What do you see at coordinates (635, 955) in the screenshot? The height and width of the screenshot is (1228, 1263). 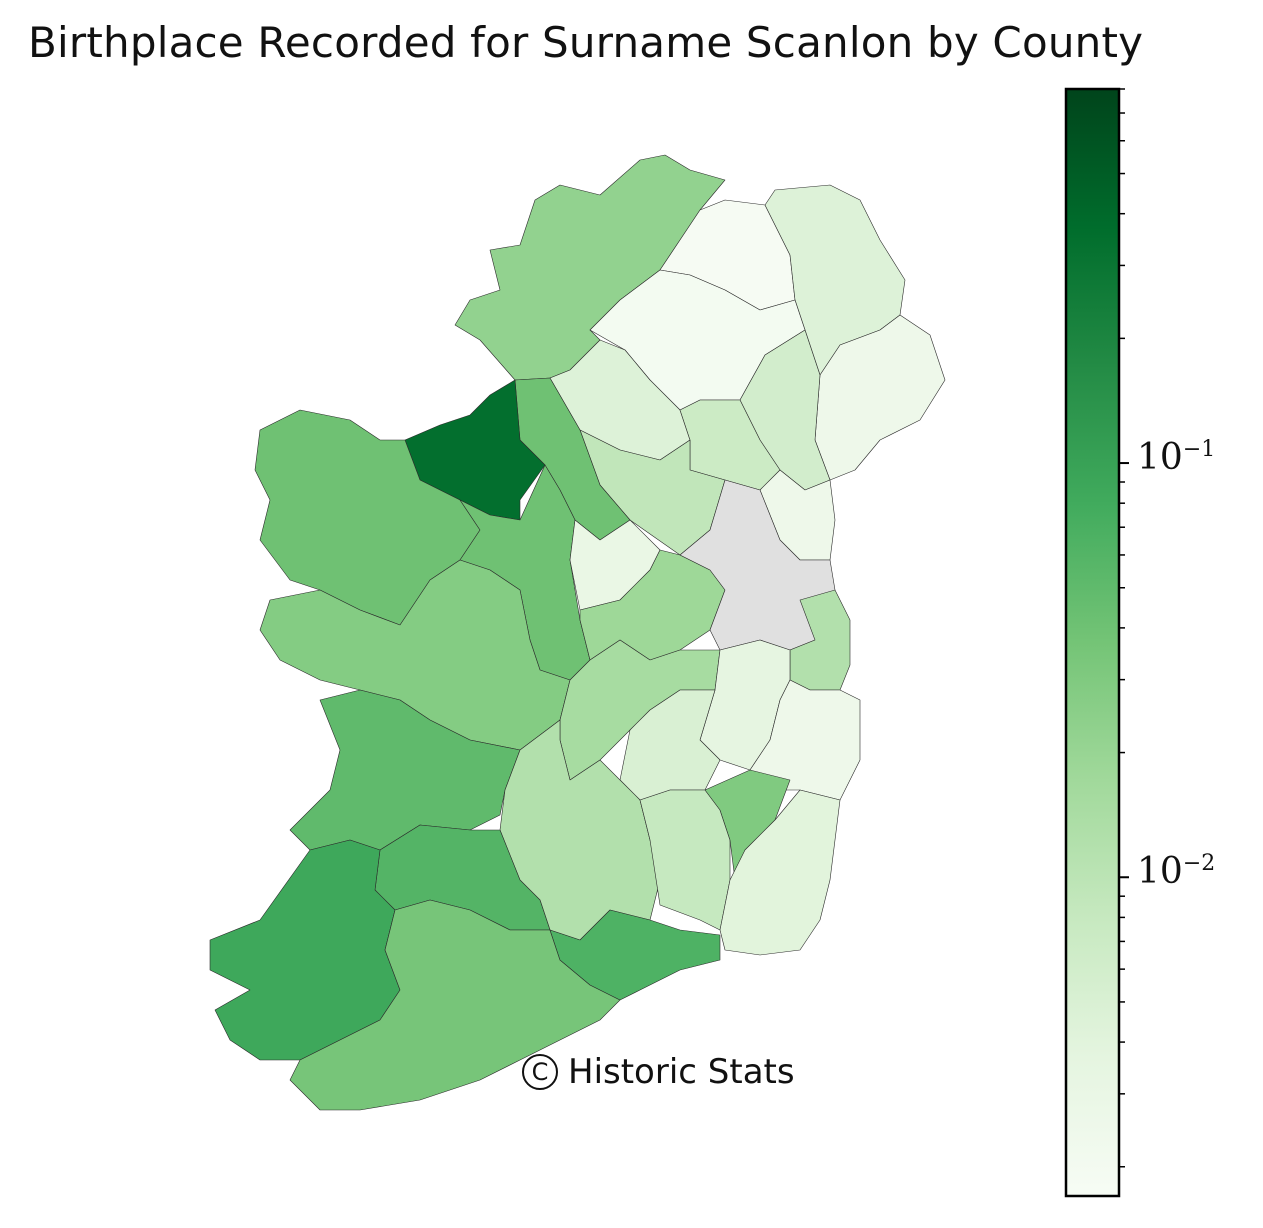 I see `county-waterford` at bounding box center [635, 955].